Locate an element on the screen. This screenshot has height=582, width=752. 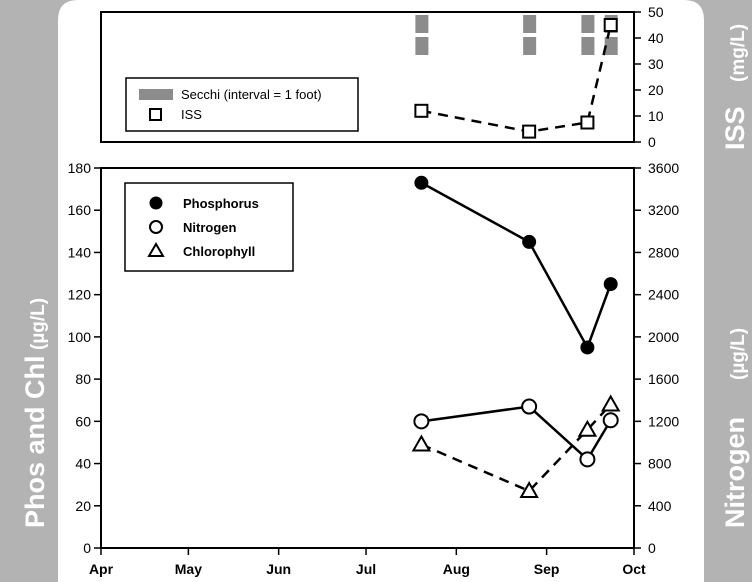
right-y-tick-label: 2800 is located at coordinates (663, 252).